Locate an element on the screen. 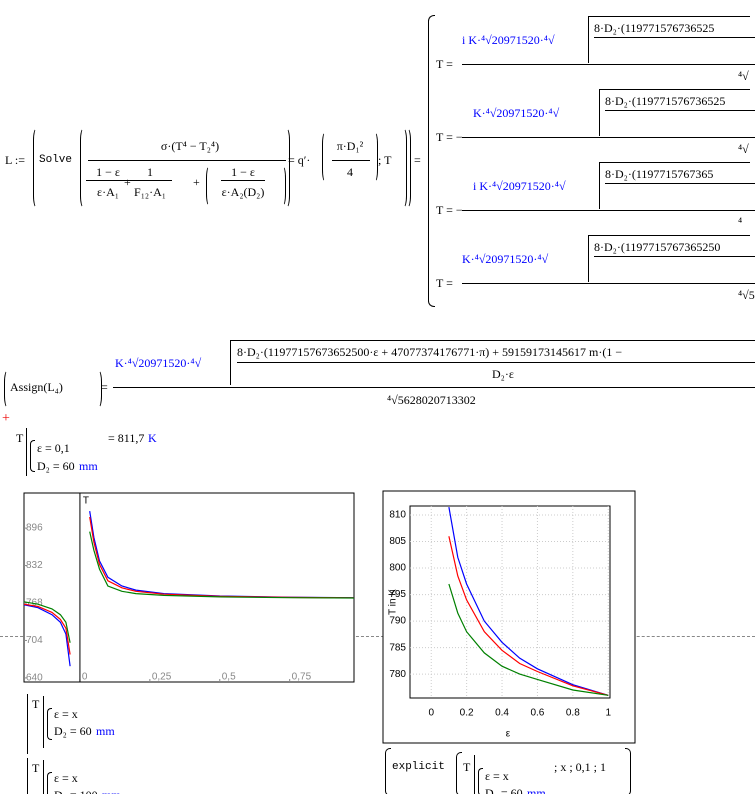 This screenshot has width=755, height=794. den-term-den: F₁₂·A₁ is located at coordinates (150, 192).